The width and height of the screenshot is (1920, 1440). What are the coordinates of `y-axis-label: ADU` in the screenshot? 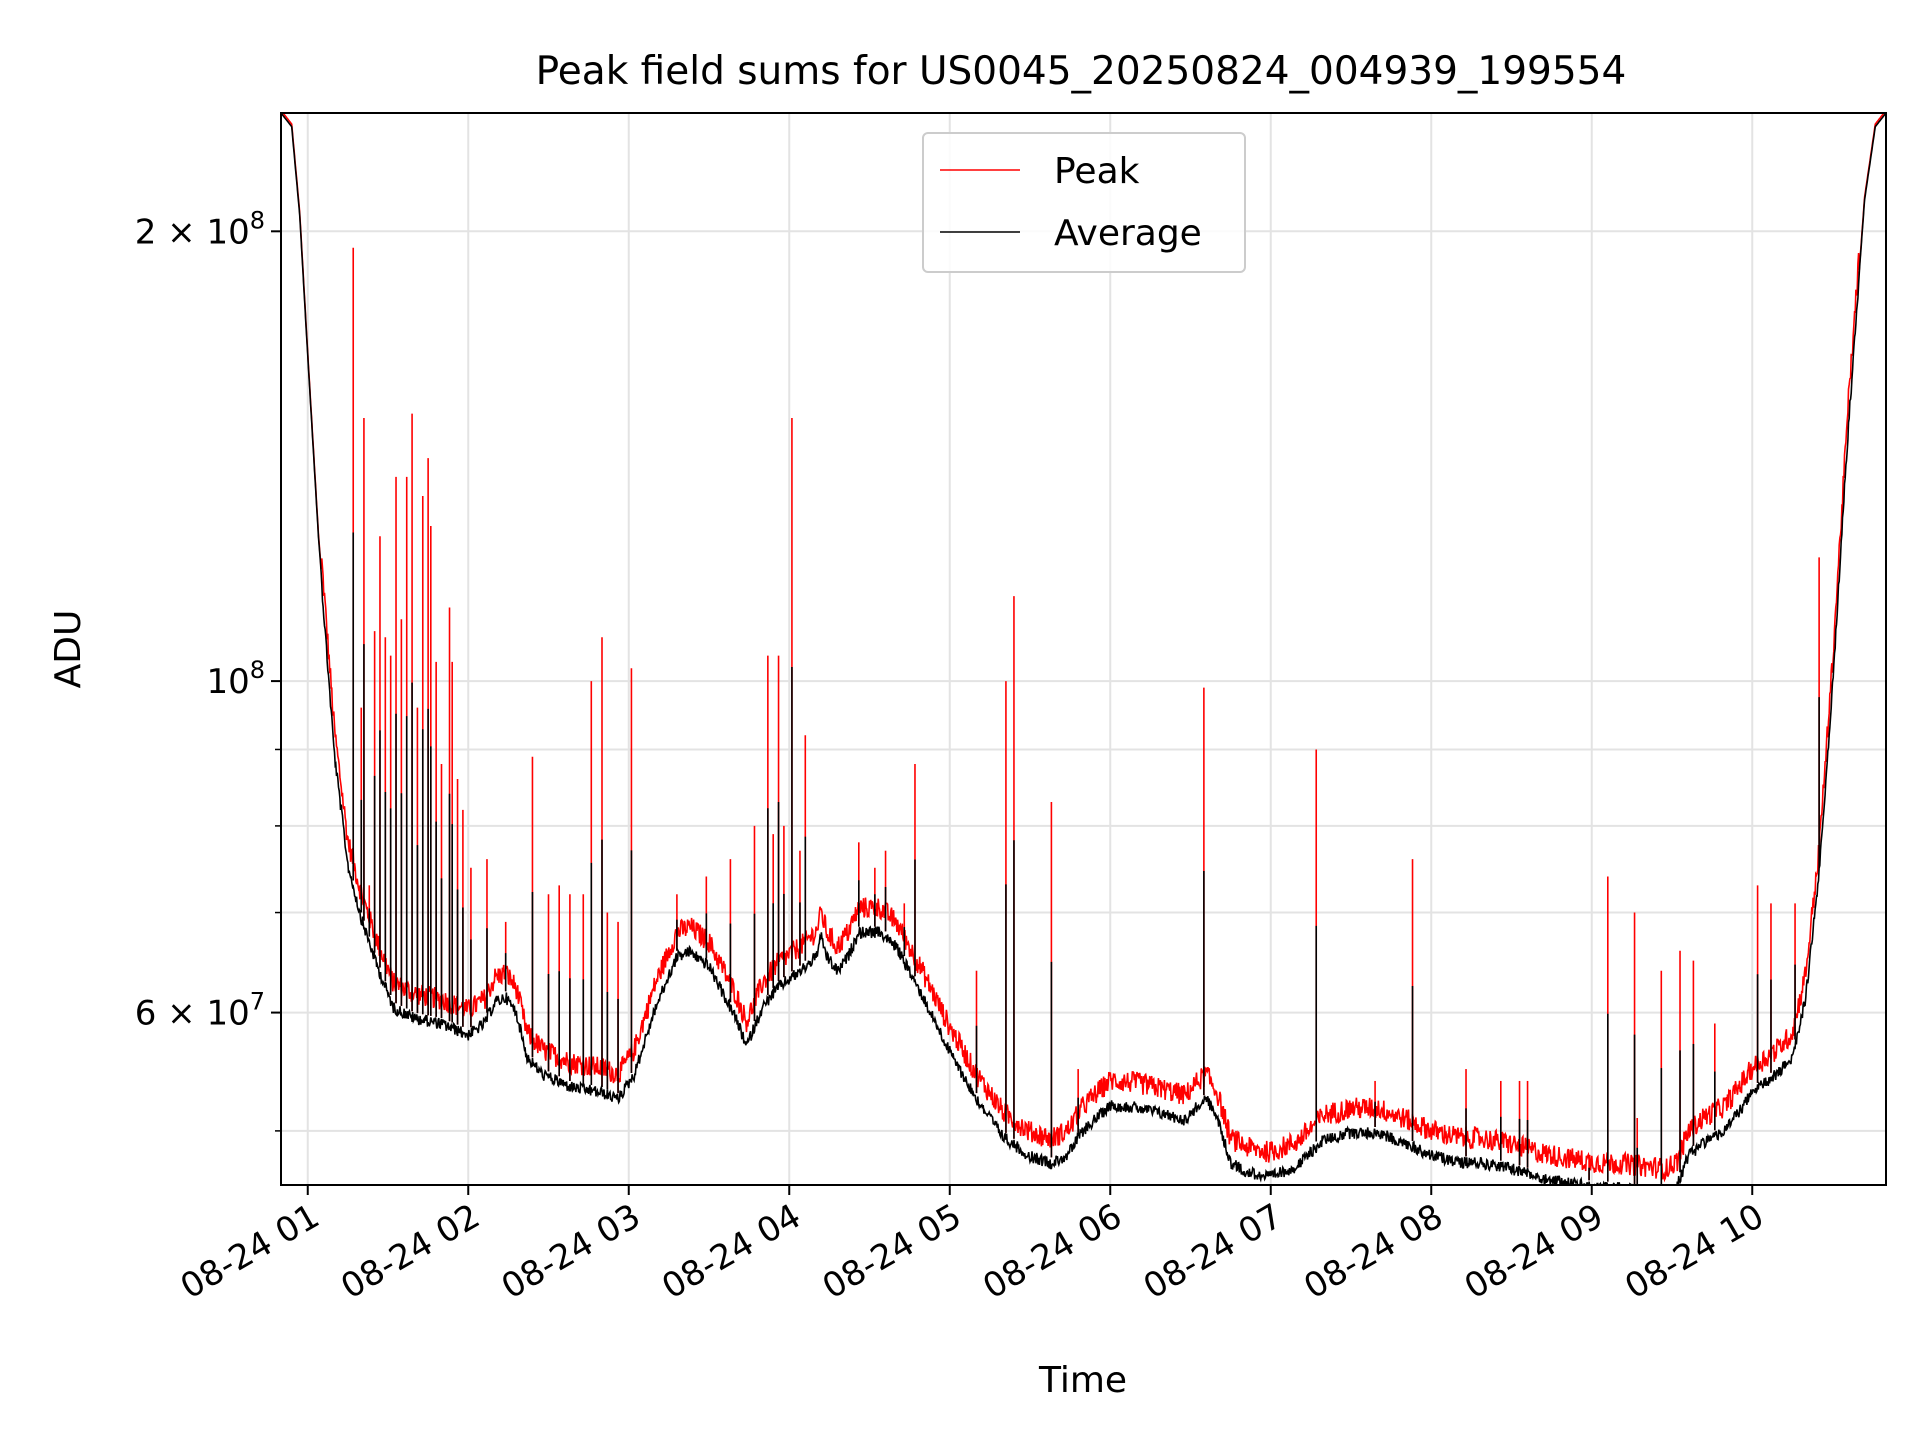 It's located at (68, 649).